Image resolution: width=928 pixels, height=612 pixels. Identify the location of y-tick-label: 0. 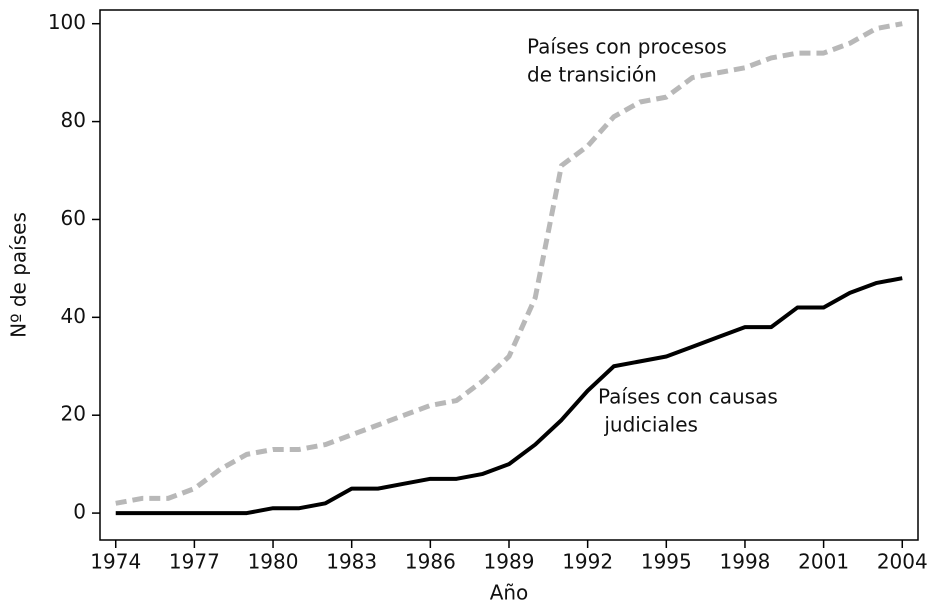
(79, 512).